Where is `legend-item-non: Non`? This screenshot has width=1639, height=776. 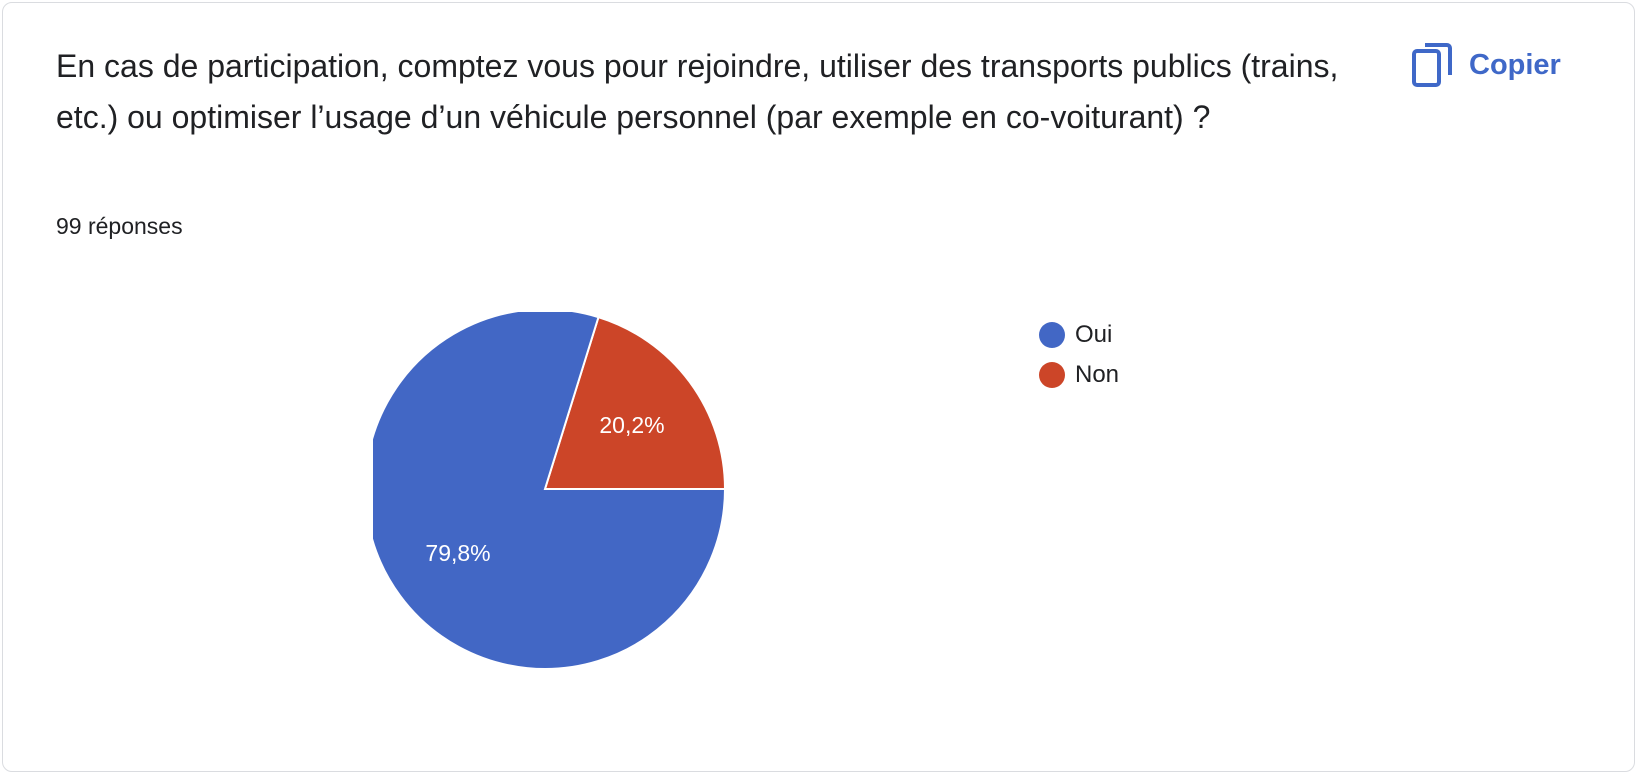 legend-item-non: Non is located at coordinates (1079, 375).